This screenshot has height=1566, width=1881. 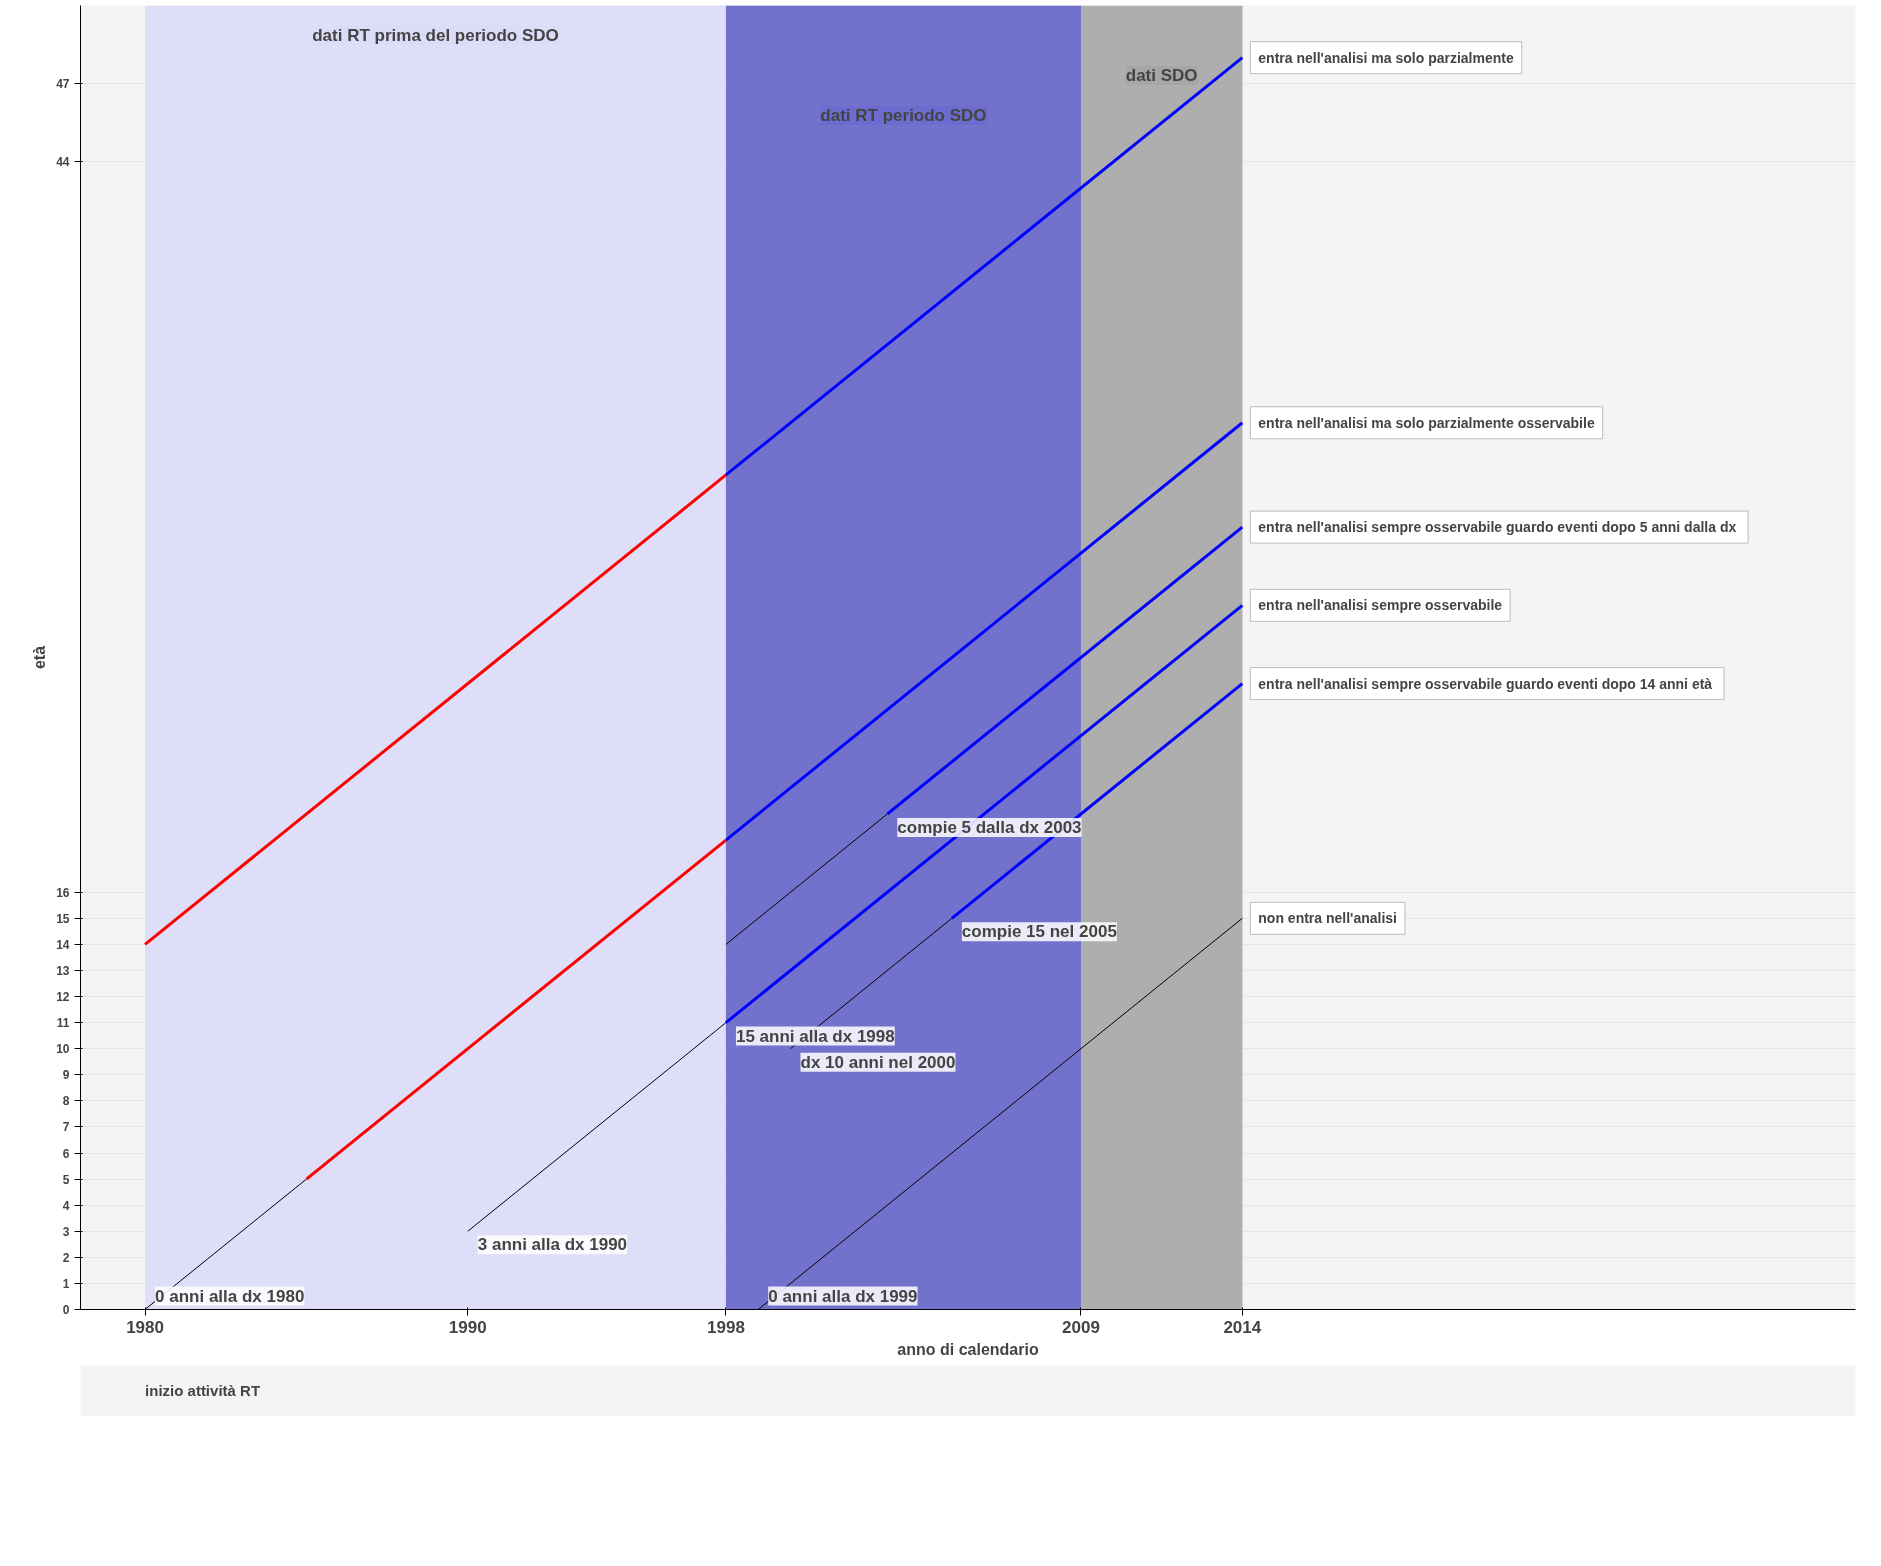 What do you see at coordinates (66, 1179) in the screenshot?
I see `y-tick-label: 5` at bounding box center [66, 1179].